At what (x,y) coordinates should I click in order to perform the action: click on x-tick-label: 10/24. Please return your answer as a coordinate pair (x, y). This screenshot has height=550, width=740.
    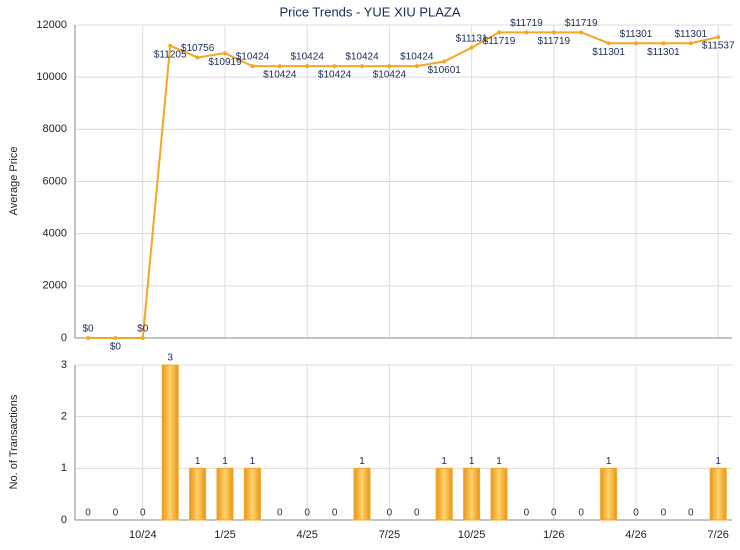
    Looking at the image, I should click on (143, 535).